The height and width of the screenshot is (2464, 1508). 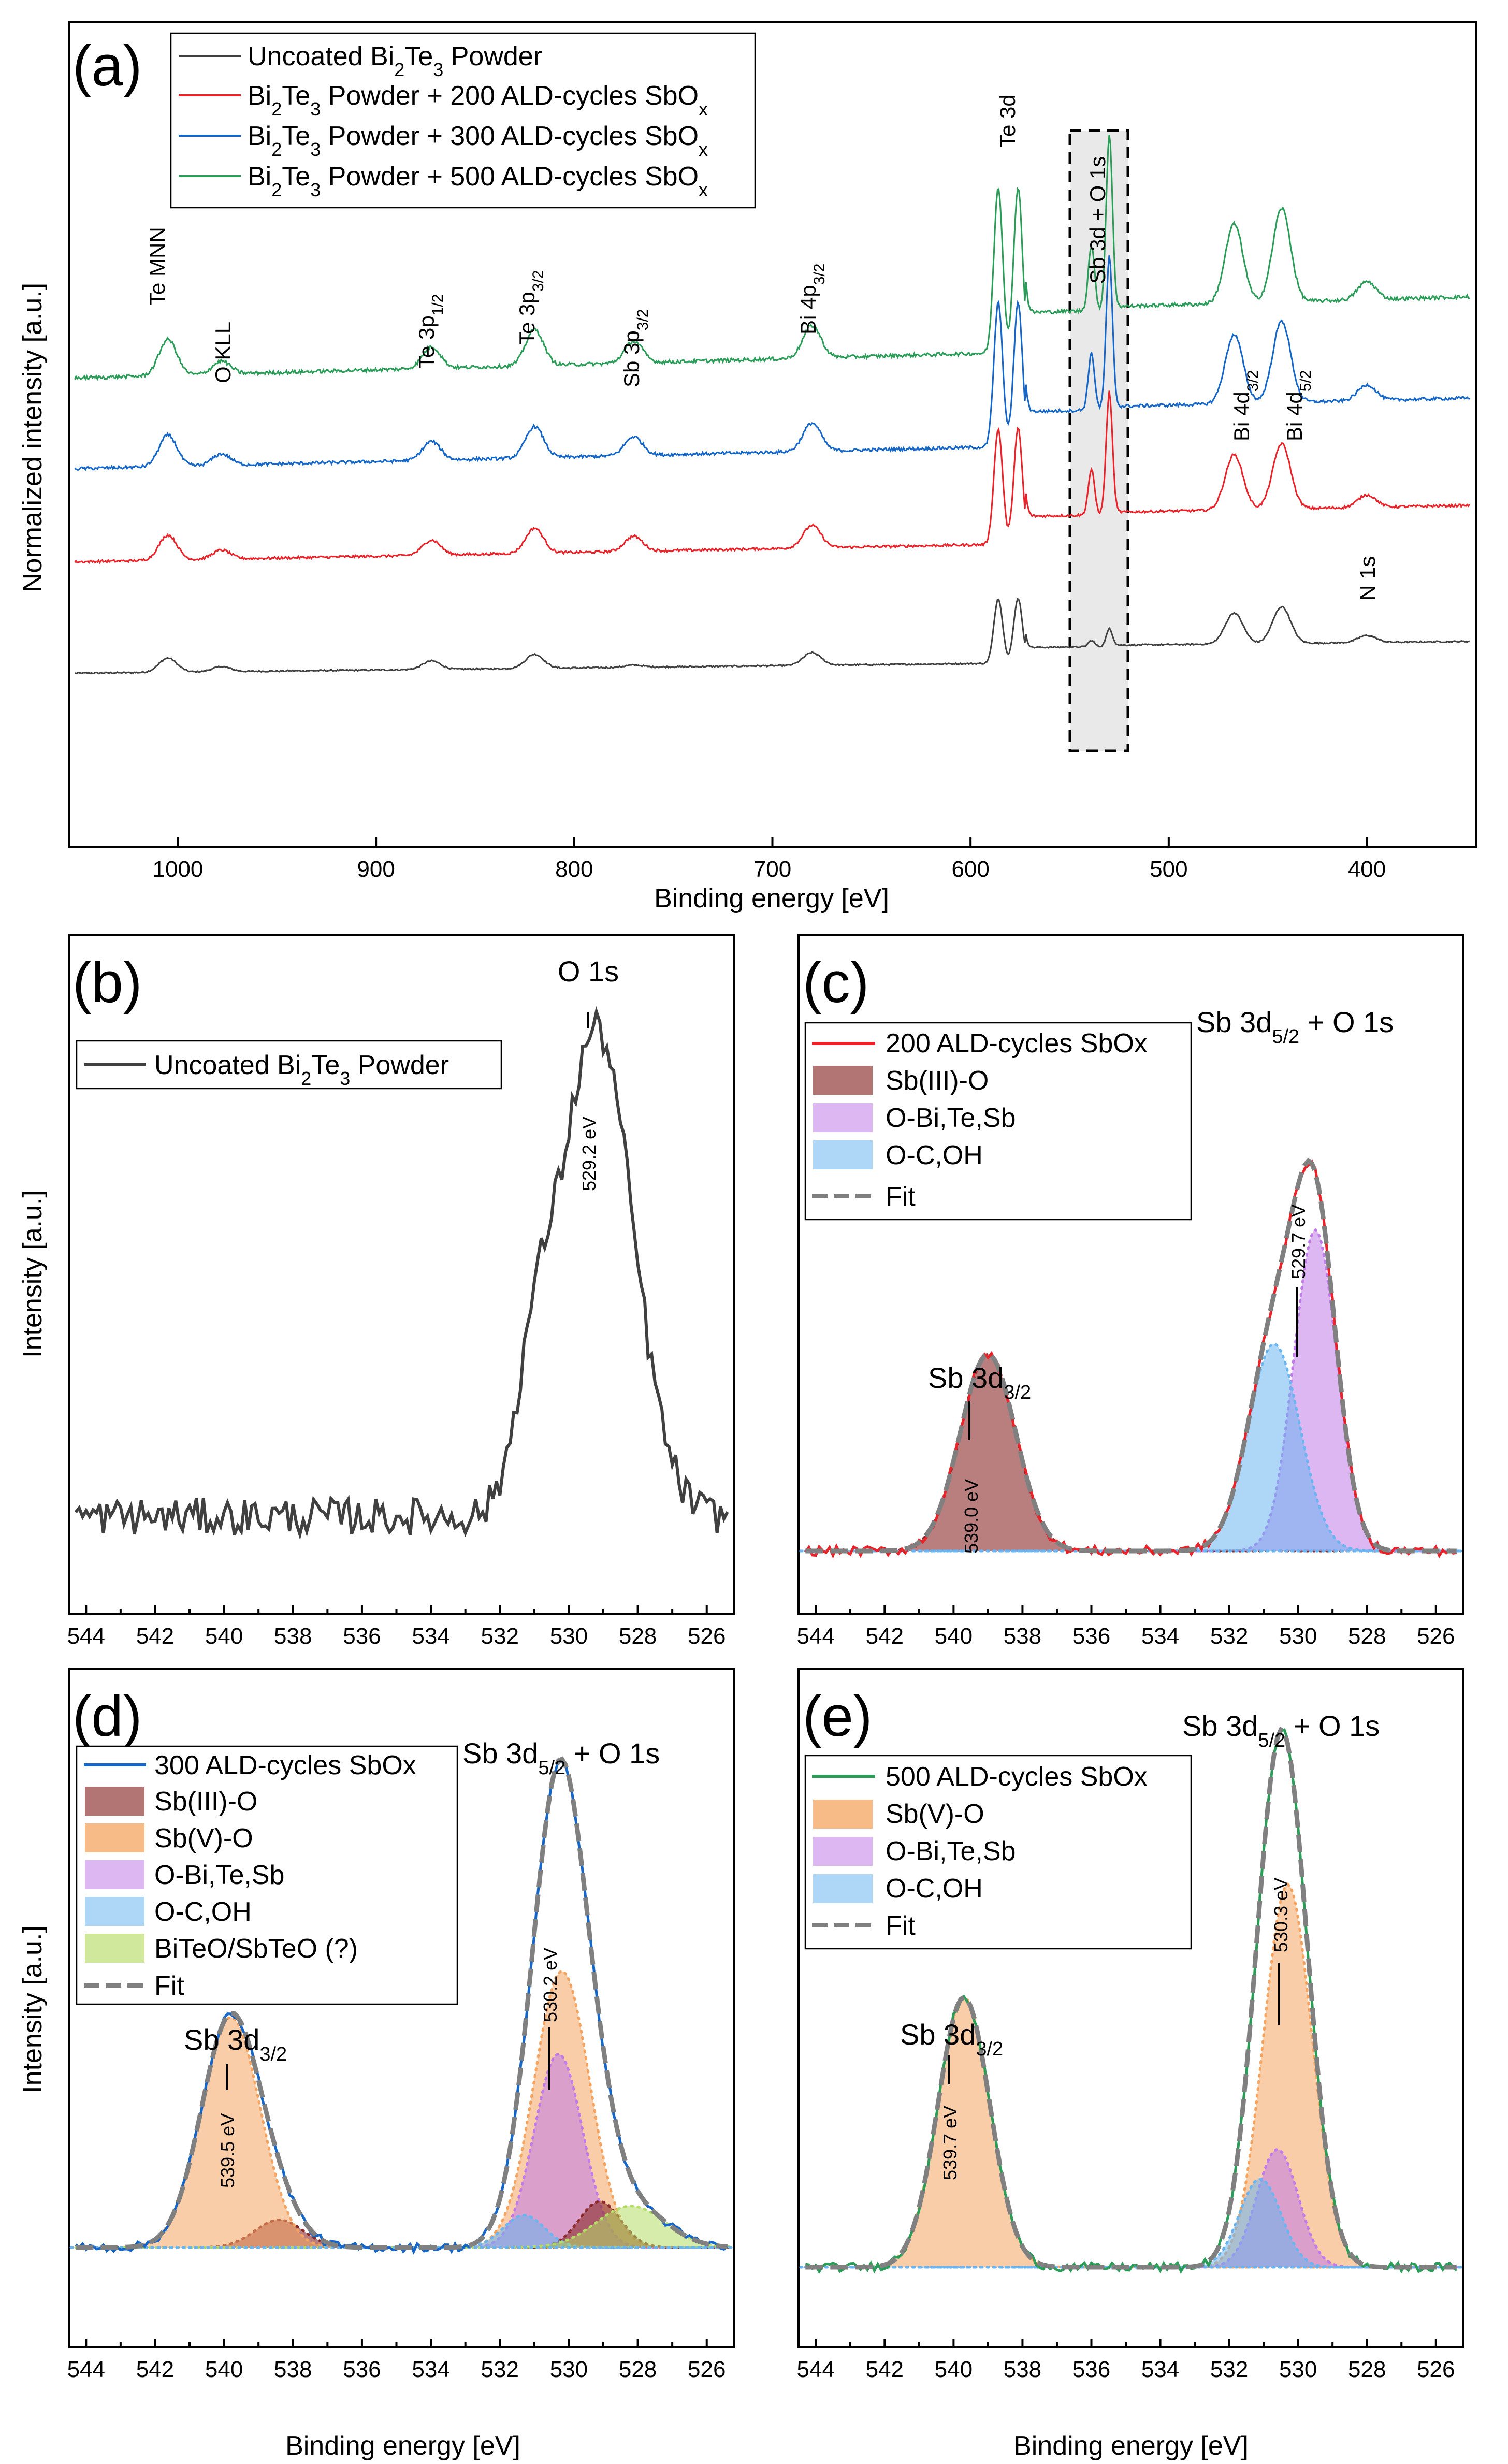 I want to click on panel-d-legend-entry-data: 300 ALD-cycles SbOx, so click(x=285, y=1765).